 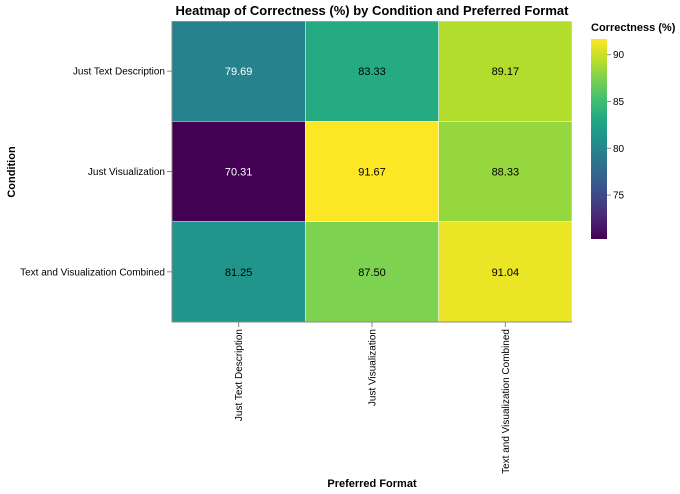 I want to click on legend-tick-label: 75, so click(x=619, y=196).